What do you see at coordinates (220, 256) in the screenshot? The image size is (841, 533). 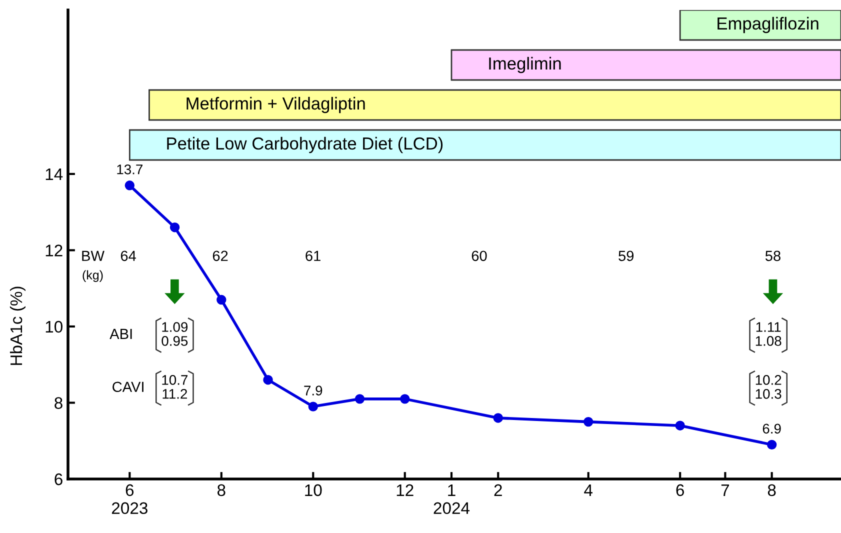 I see `annotation: 62` at bounding box center [220, 256].